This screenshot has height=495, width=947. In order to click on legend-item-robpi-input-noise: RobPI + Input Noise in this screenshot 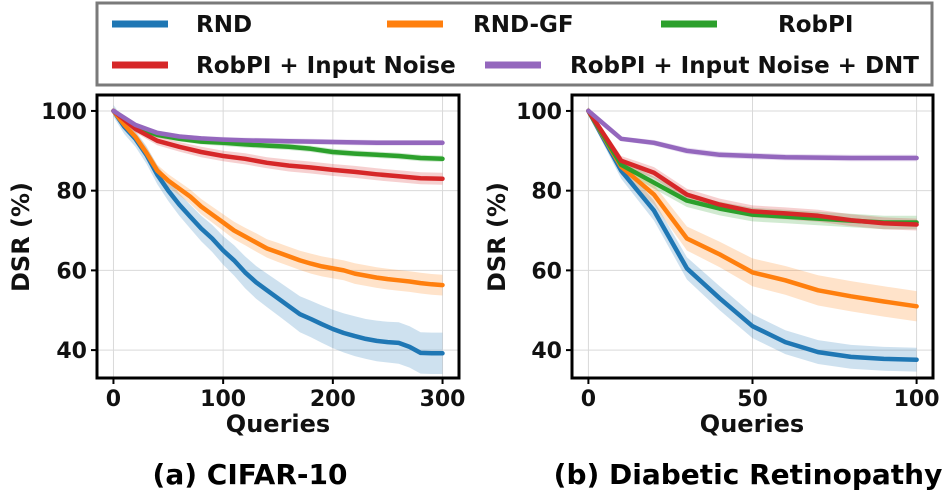, I will do `click(284, 66)`.